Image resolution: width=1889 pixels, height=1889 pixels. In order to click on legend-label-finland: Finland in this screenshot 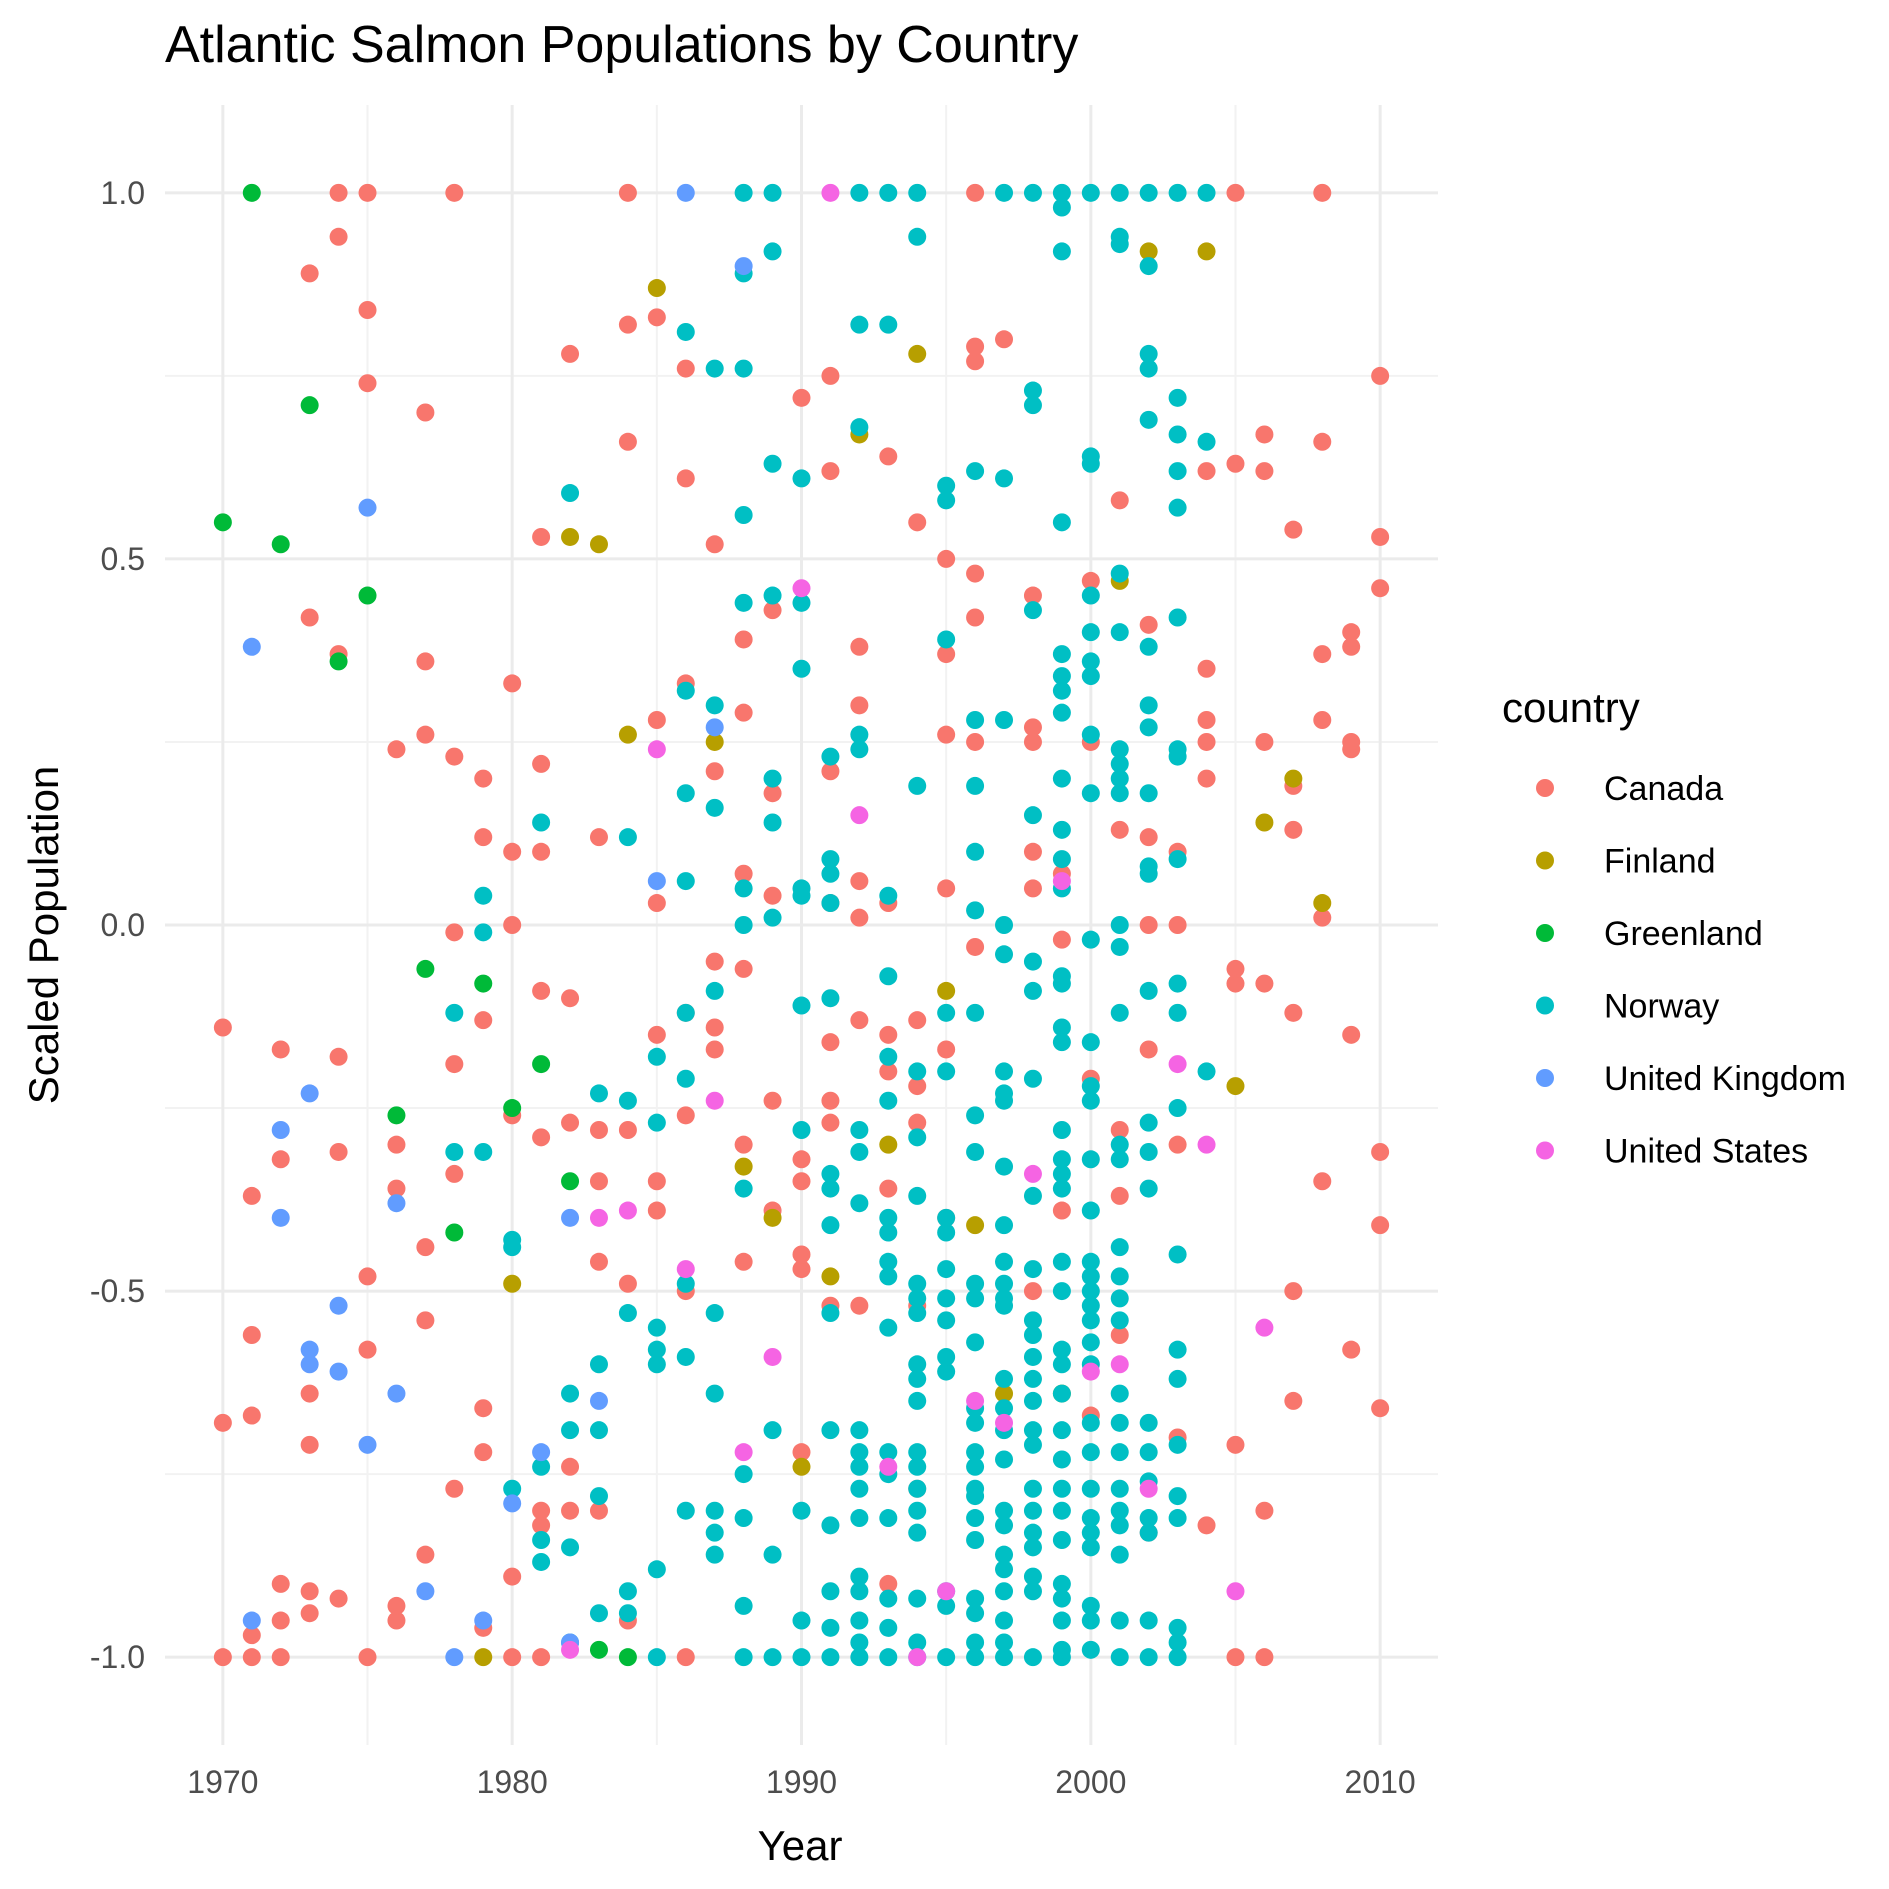, I will do `click(1660, 862)`.